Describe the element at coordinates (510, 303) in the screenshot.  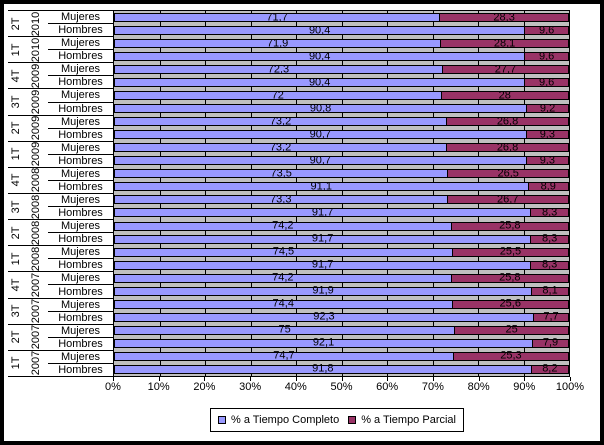
I see `data-label-parcial: 25,6` at that location.